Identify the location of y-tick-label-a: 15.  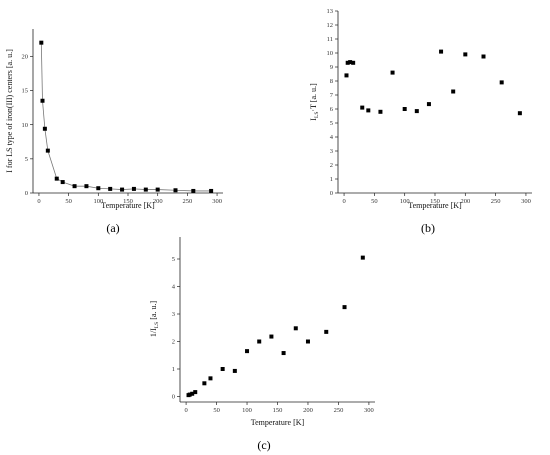
(25, 91).